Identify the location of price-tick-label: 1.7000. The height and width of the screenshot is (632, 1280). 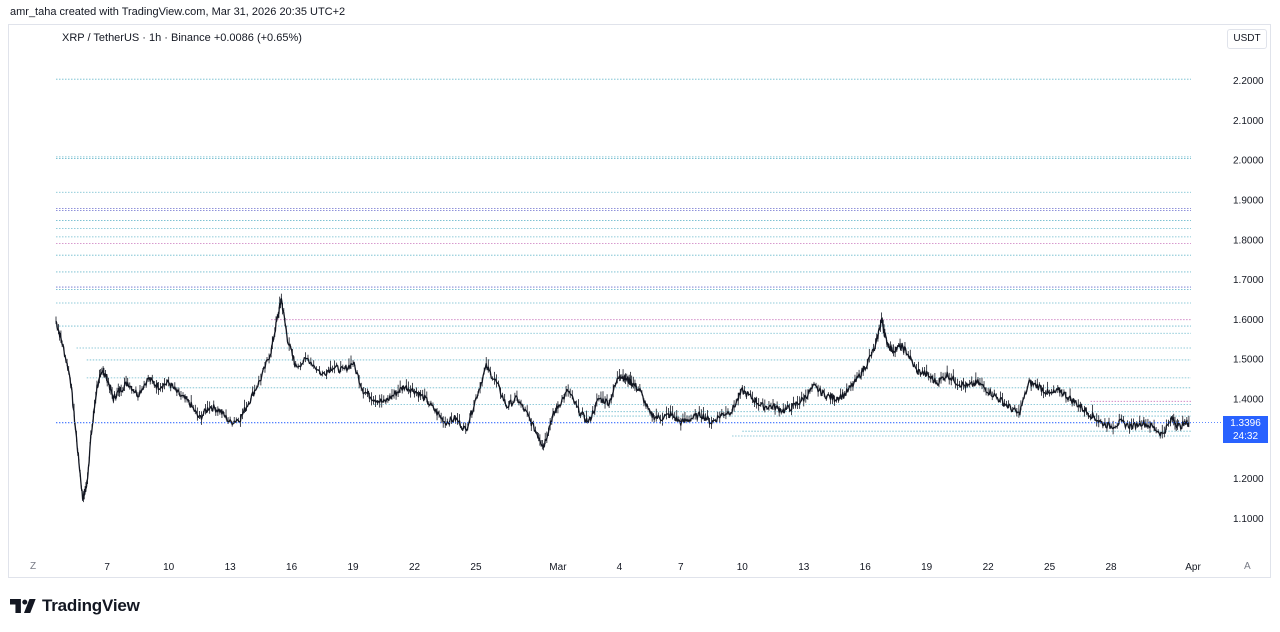
(1248, 280).